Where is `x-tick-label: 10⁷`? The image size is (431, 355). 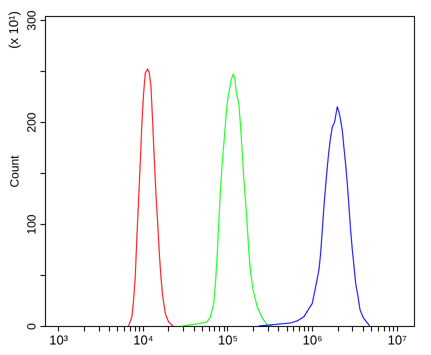 x-tick-label: 10⁷ is located at coordinates (398, 340).